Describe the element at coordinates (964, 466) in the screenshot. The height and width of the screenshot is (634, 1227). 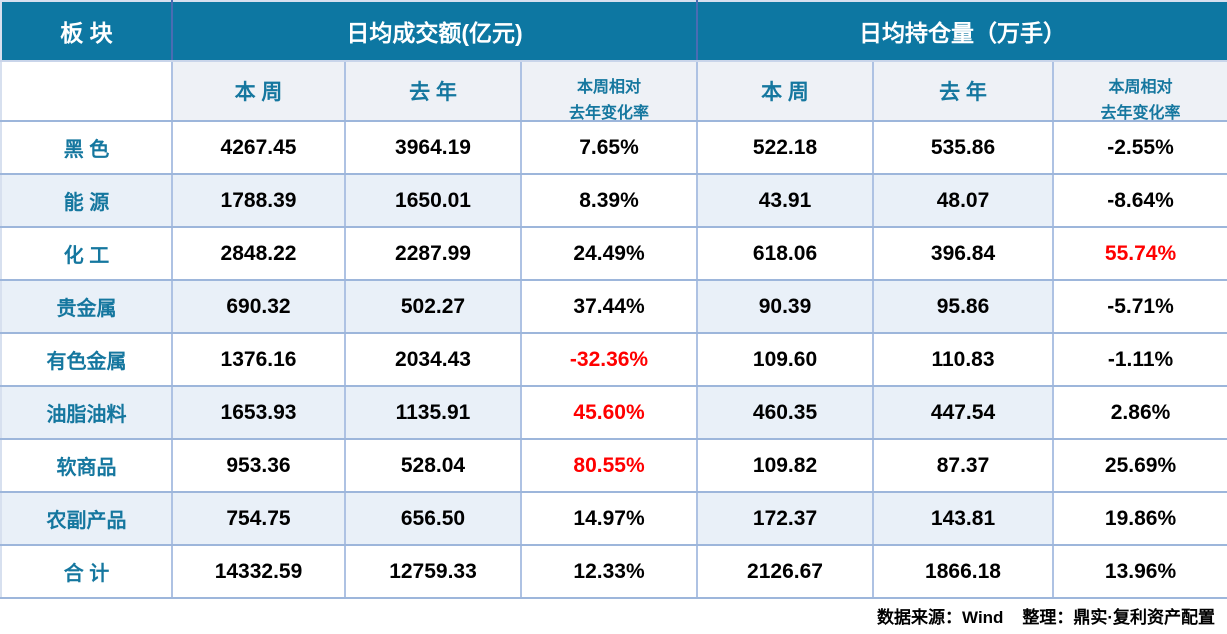
I see `oi-lastyear-cell: 87.37` at that location.